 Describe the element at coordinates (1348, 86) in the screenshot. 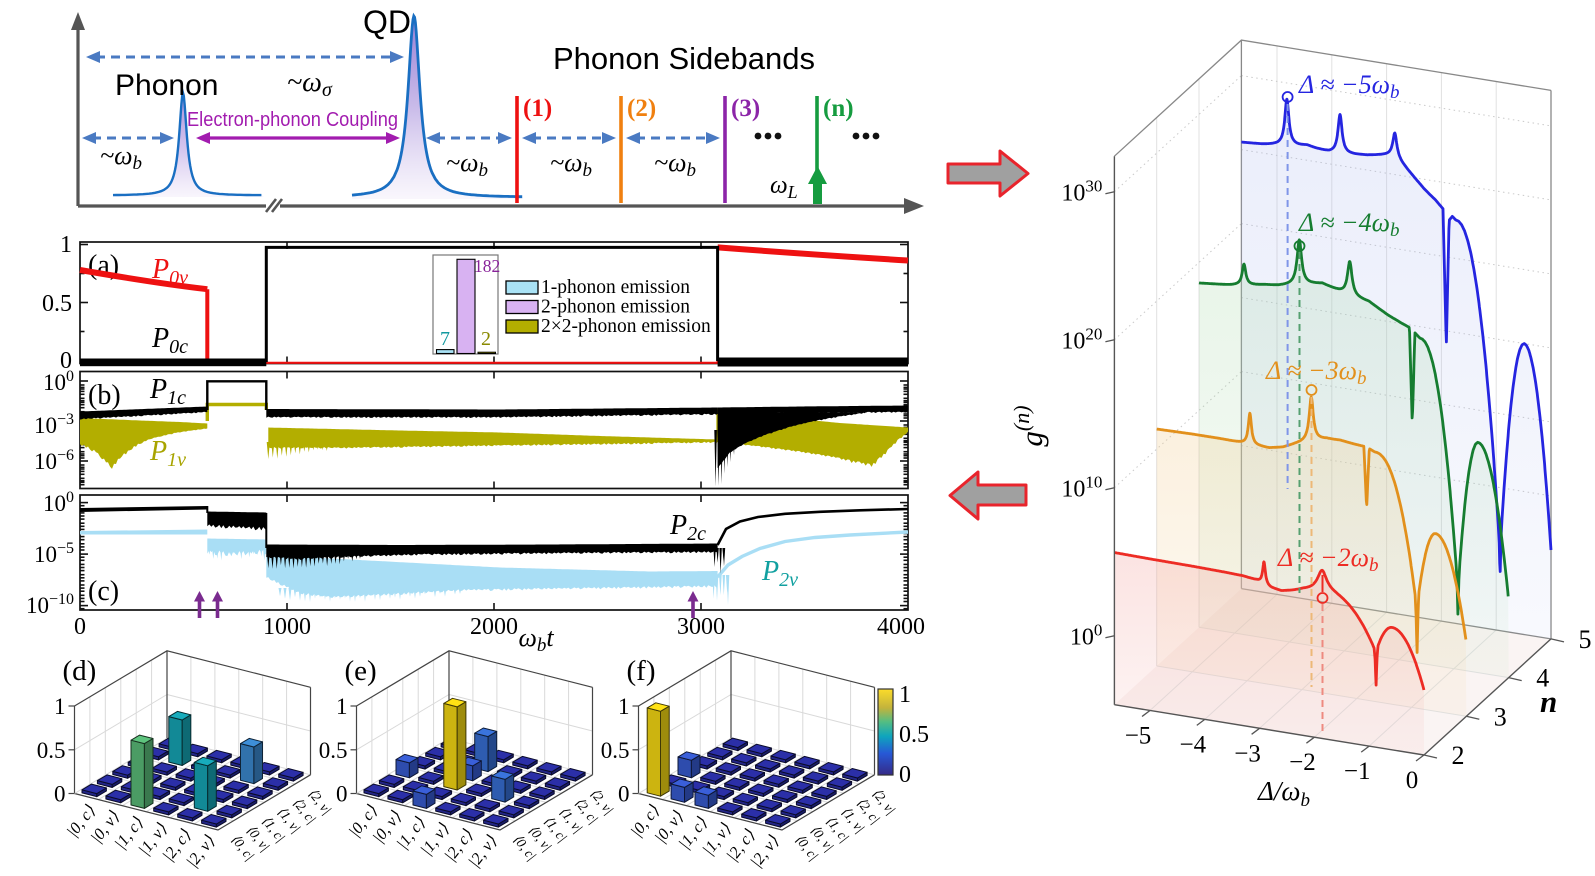

I see `svg-text: Δ ≈ −5ωb` at that location.